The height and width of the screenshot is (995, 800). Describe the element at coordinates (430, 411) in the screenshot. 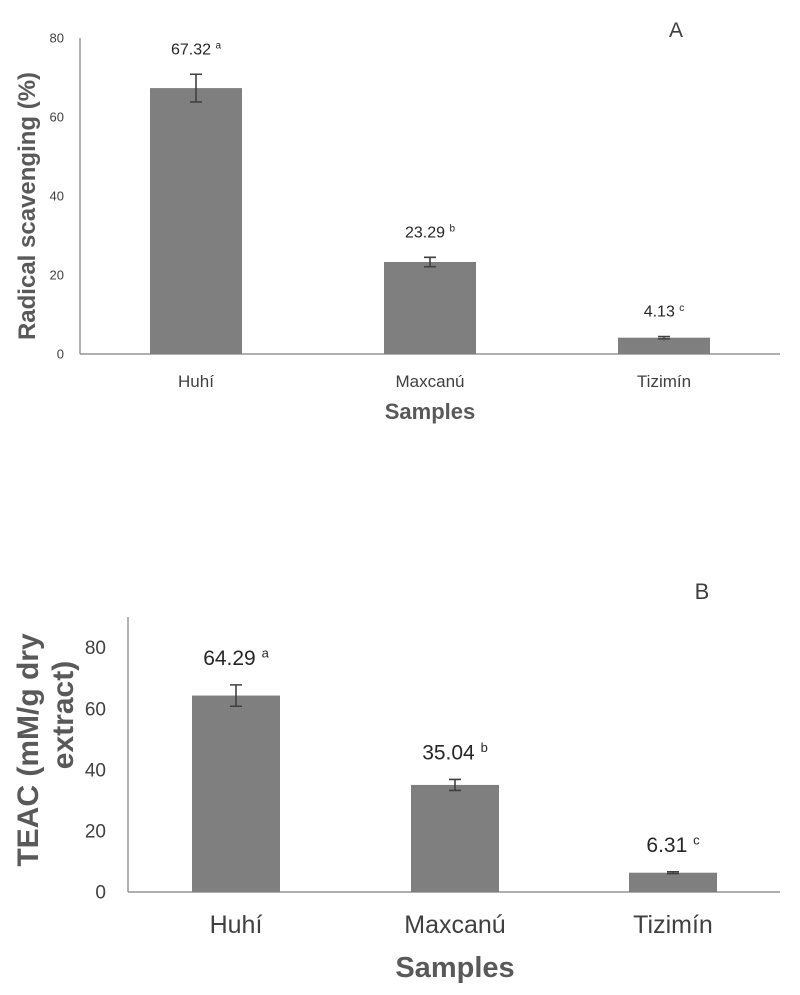

I see `panel-a-x-axis-title: Samples` at that location.